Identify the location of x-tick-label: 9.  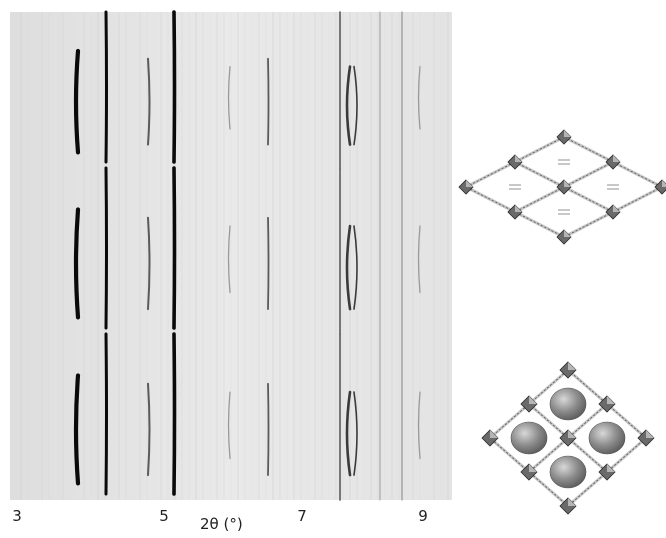
(423, 516).